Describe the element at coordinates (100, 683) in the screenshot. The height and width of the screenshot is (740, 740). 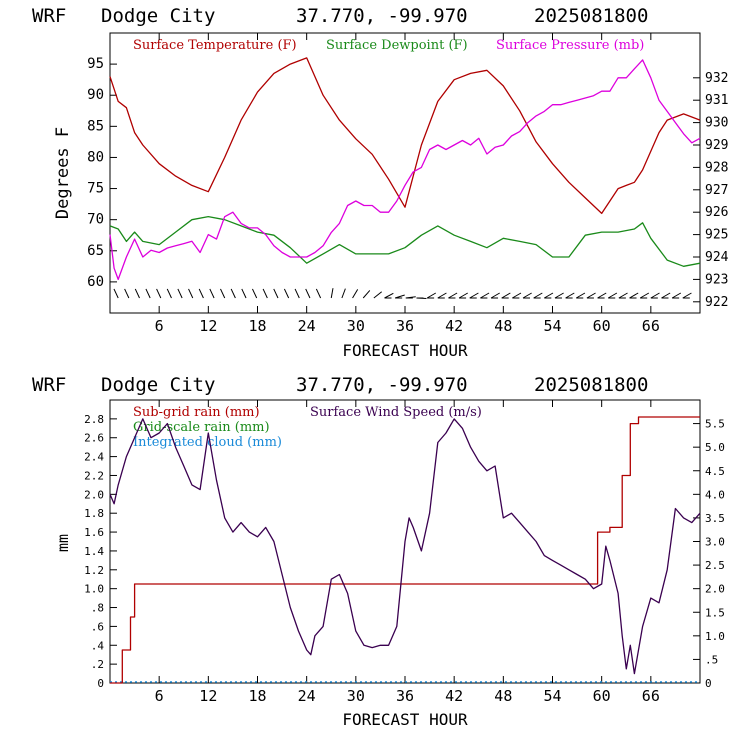
I see `y-tick-label: 0` at that location.